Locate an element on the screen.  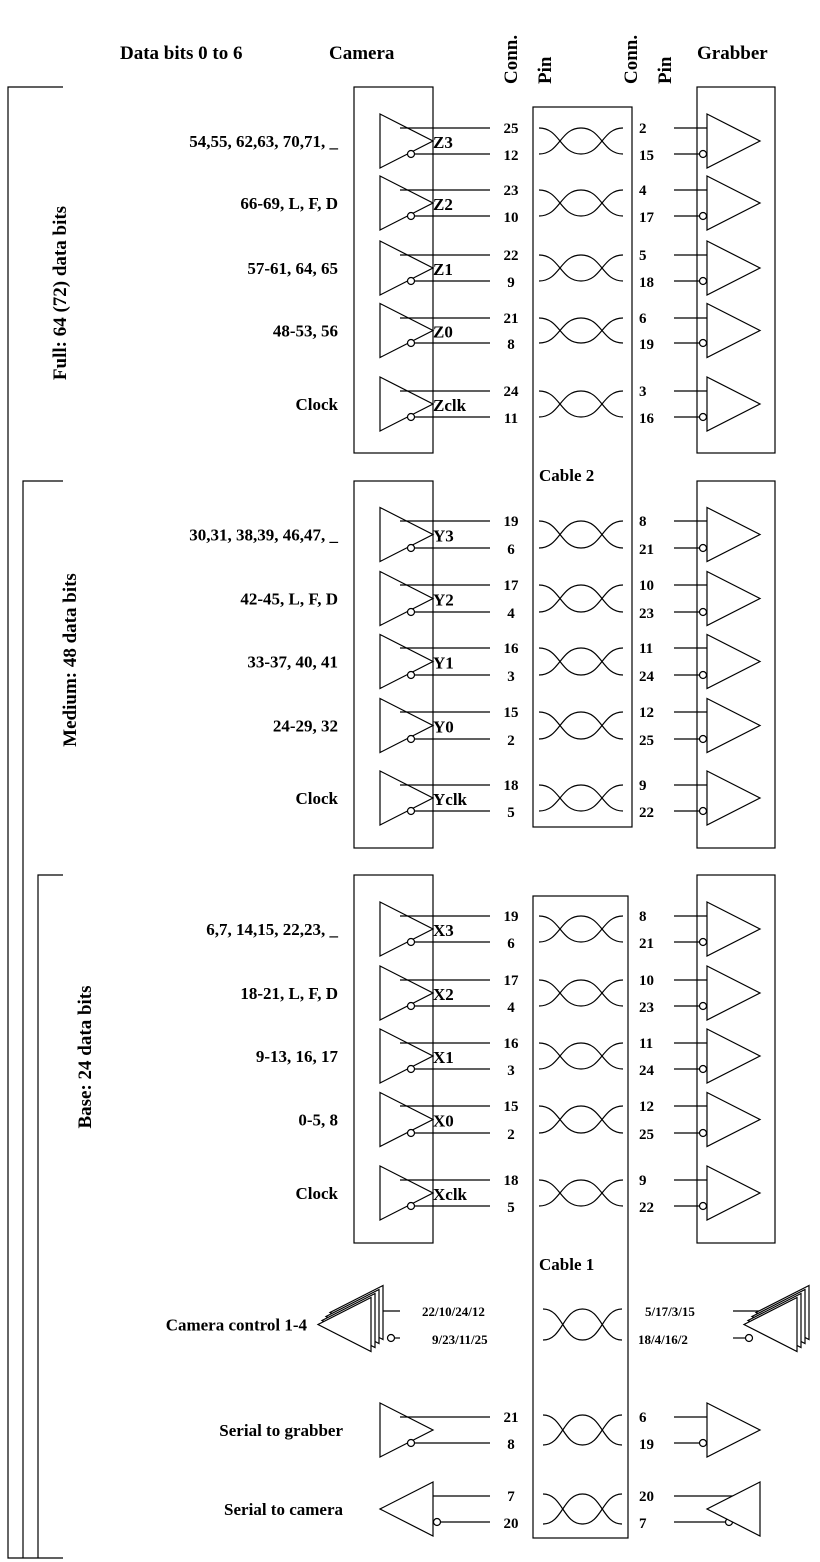
signal-label: Serial to grabber is located at coordinates (281, 1430).